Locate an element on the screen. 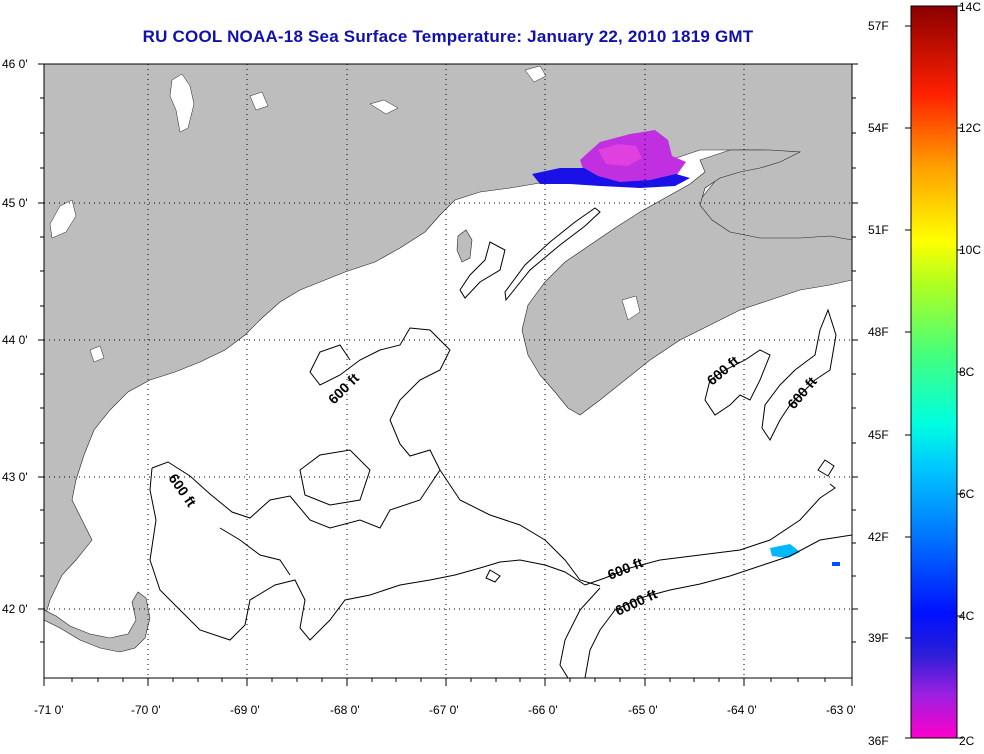 Image resolution: width=984 pixels, height=754 pixels. lon-label-63: -63 0' is located at coordinates (841, 710).